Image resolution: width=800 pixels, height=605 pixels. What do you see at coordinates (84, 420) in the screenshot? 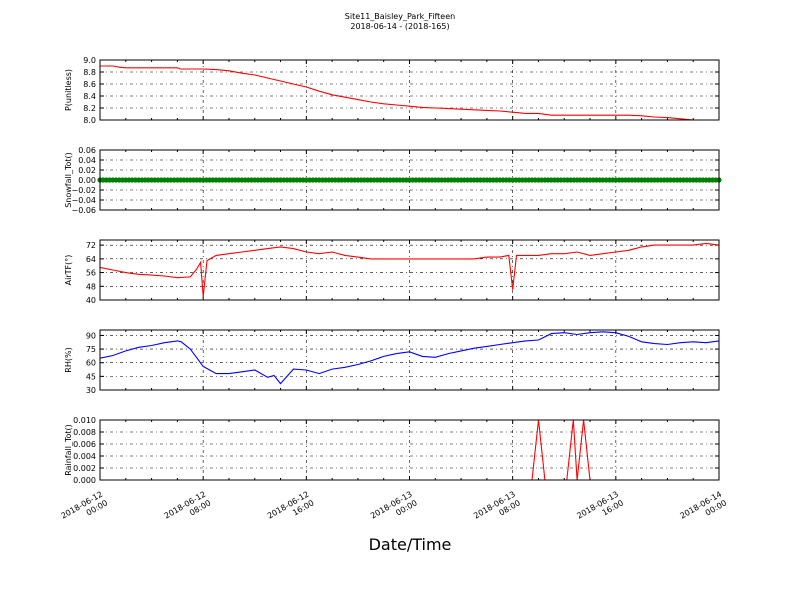
I see `panel-5-ytick-label: 0.010` at bounding box center [84, 420].